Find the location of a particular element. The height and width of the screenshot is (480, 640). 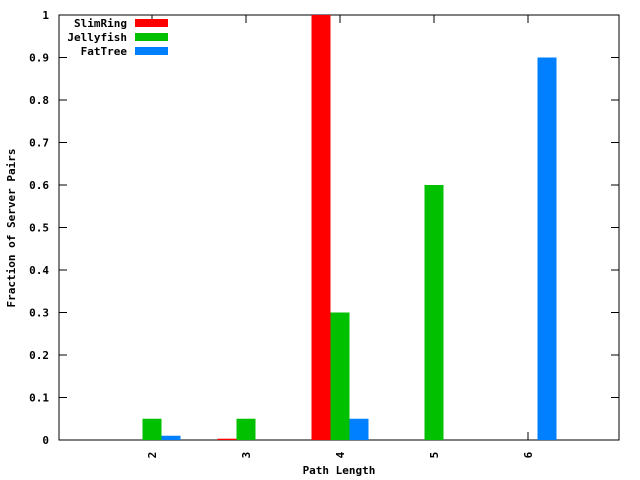

y-tick-label: 0.5 is located at coordinates (39, 228).